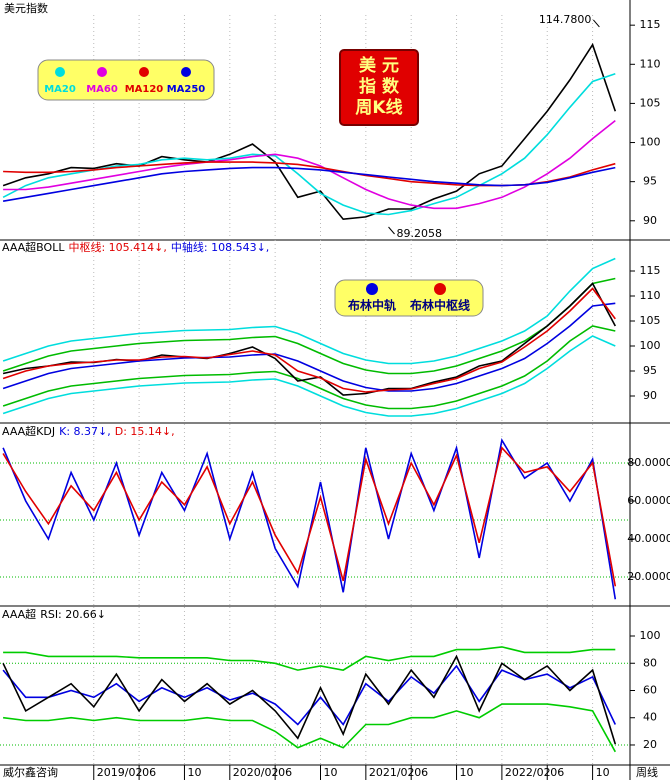 The width and height of the screenshot is (670, 780). What do you see at coordinates (144, 89) in the screenshot?
I see `legend-label: MA120` at bounding box center [144, 89].